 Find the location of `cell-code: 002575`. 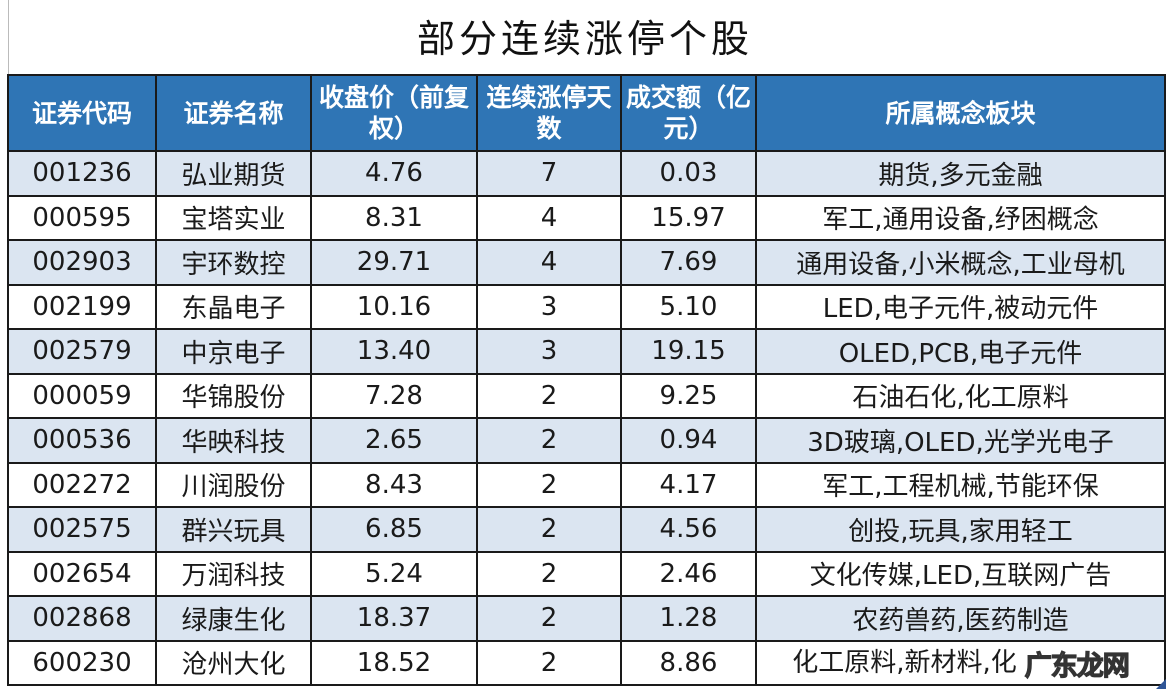

cell-code: 002575 is located at coordinates (82, 529).